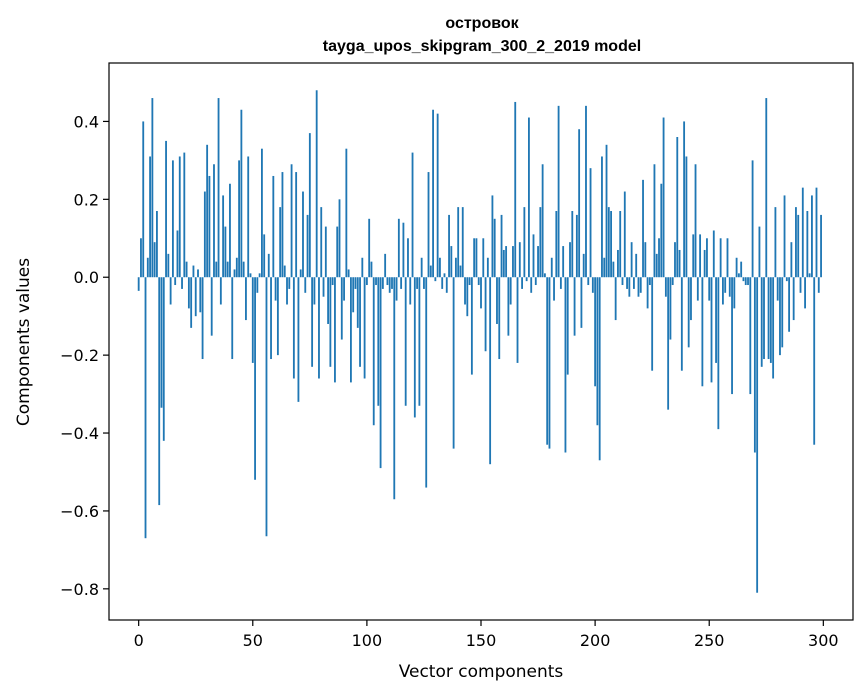 Image resolution: width=867 pixels, height=700 pixels. Describe the element at coordinates (367, 640) in the screenshot. I see `x-tick-label: 100` at that location.